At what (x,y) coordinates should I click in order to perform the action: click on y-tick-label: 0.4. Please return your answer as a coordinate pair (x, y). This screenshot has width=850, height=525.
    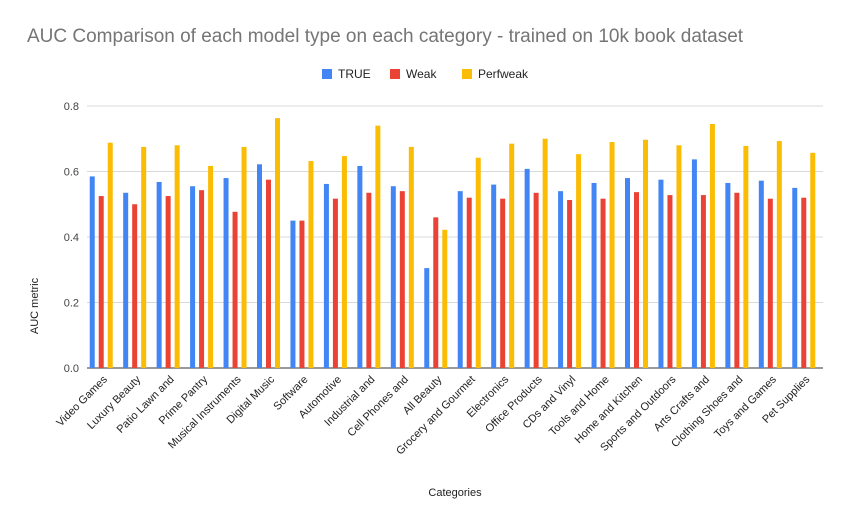
    Looking at the image, I should click on (71, 238).